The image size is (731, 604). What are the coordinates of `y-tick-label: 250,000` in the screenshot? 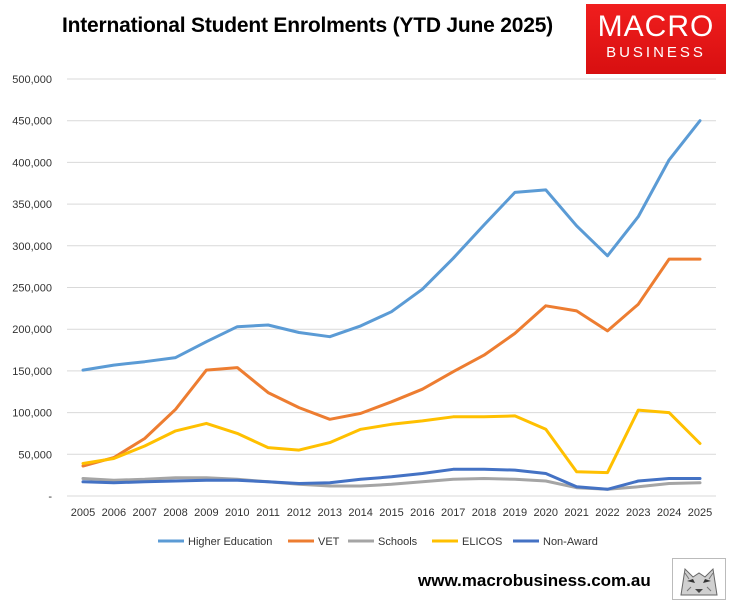 It's located at (32, 289).